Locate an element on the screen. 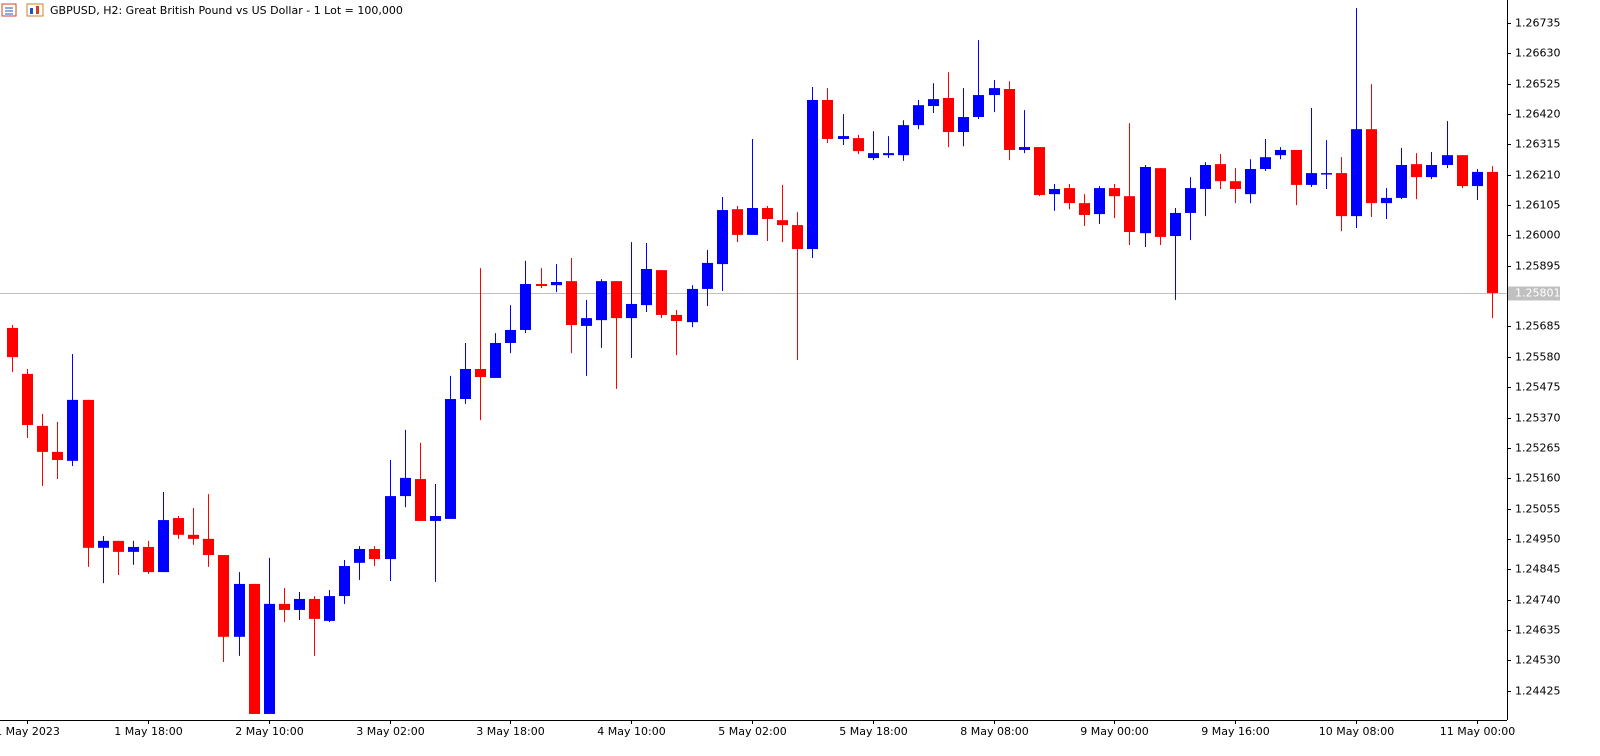 The height and width of the screenshot is (756, 1600). y-tick-label: 1.26735 is located at coordinates (1538, 23).